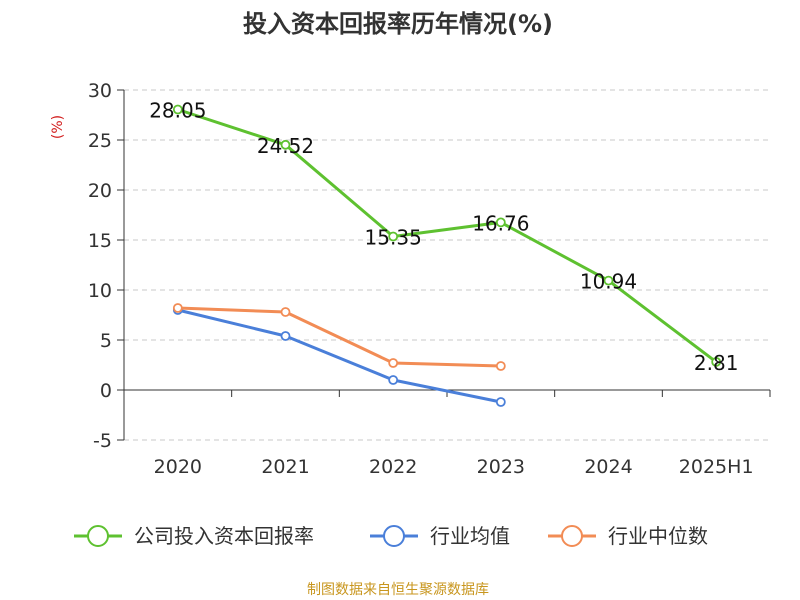 The image size is (800, 600). I want to click on y-tick-label: 20, so click(100, 191).